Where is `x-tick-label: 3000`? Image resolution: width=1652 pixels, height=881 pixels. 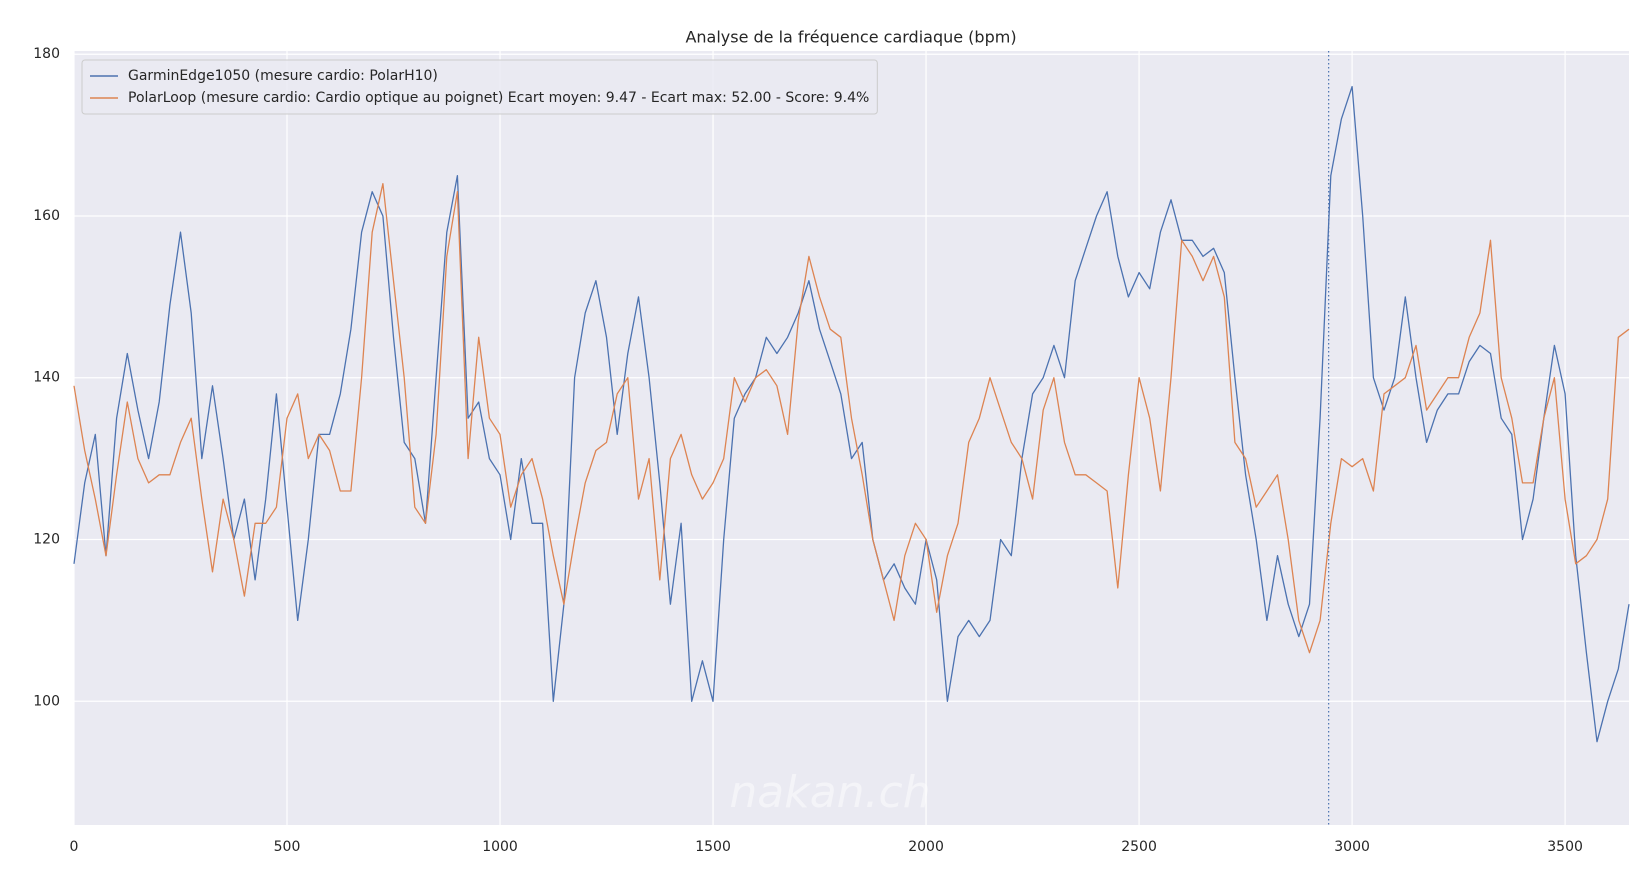 x-tick-label: 3000 is located at coordinates (1352, 847).